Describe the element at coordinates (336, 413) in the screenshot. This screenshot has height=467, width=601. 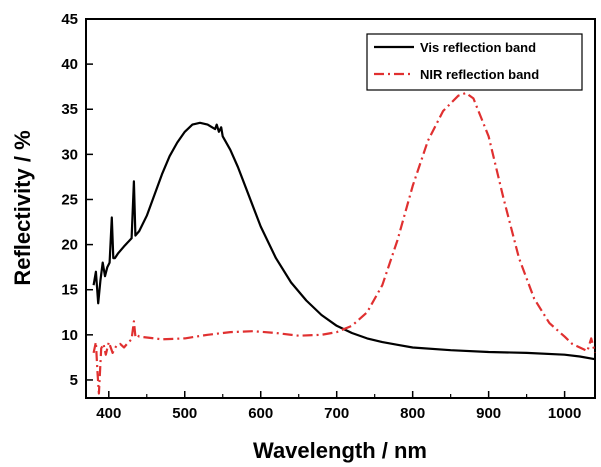
I see `x-tick-label: 700` at that location.